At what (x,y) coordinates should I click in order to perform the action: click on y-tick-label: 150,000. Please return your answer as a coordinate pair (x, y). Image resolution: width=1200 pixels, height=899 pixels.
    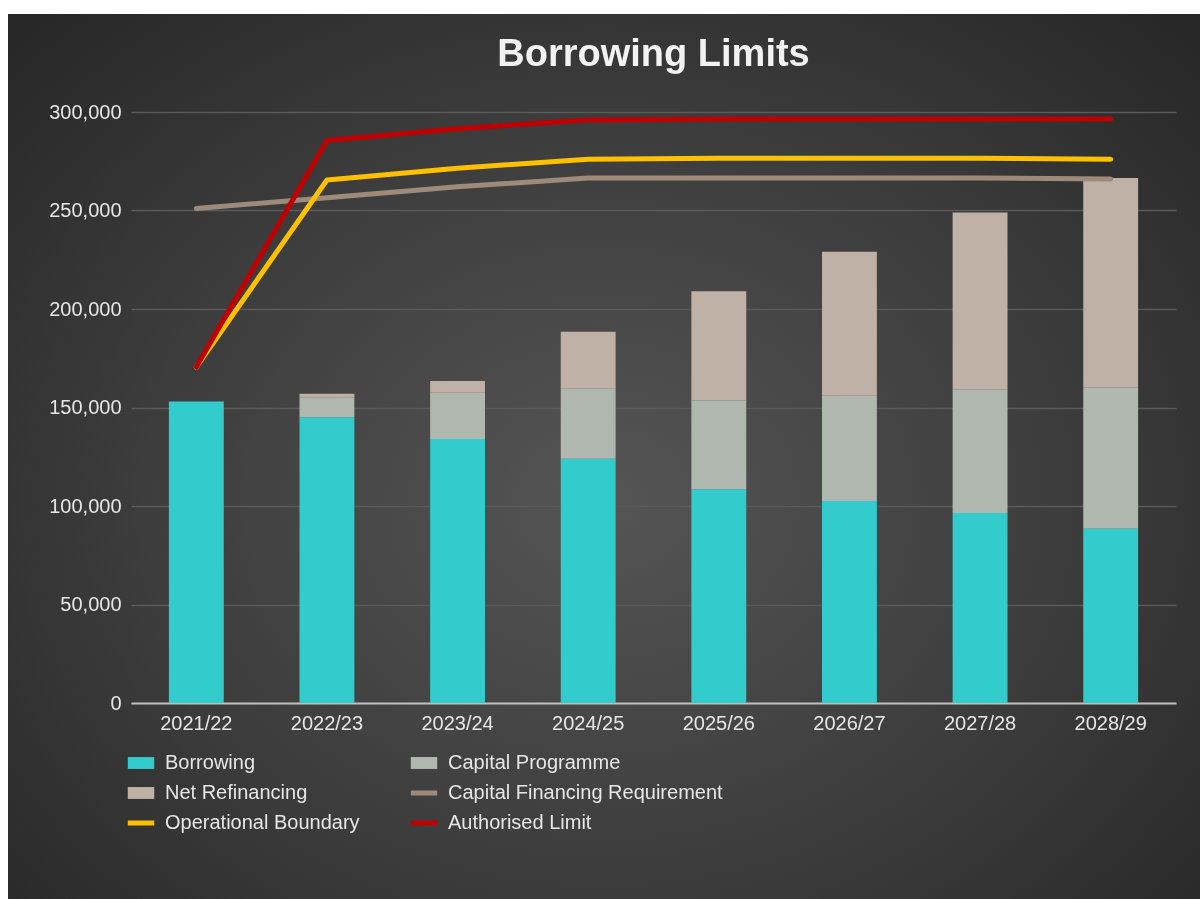
    Looking at the image, I should click on (85, 407).